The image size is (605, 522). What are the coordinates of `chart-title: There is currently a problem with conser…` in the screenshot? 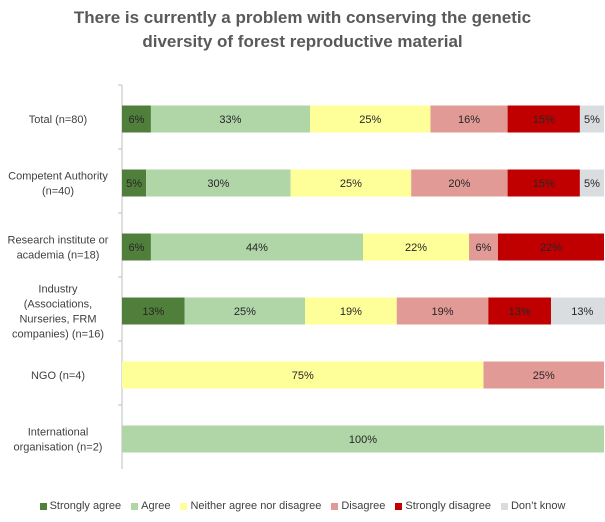 It's located at (302, 30).